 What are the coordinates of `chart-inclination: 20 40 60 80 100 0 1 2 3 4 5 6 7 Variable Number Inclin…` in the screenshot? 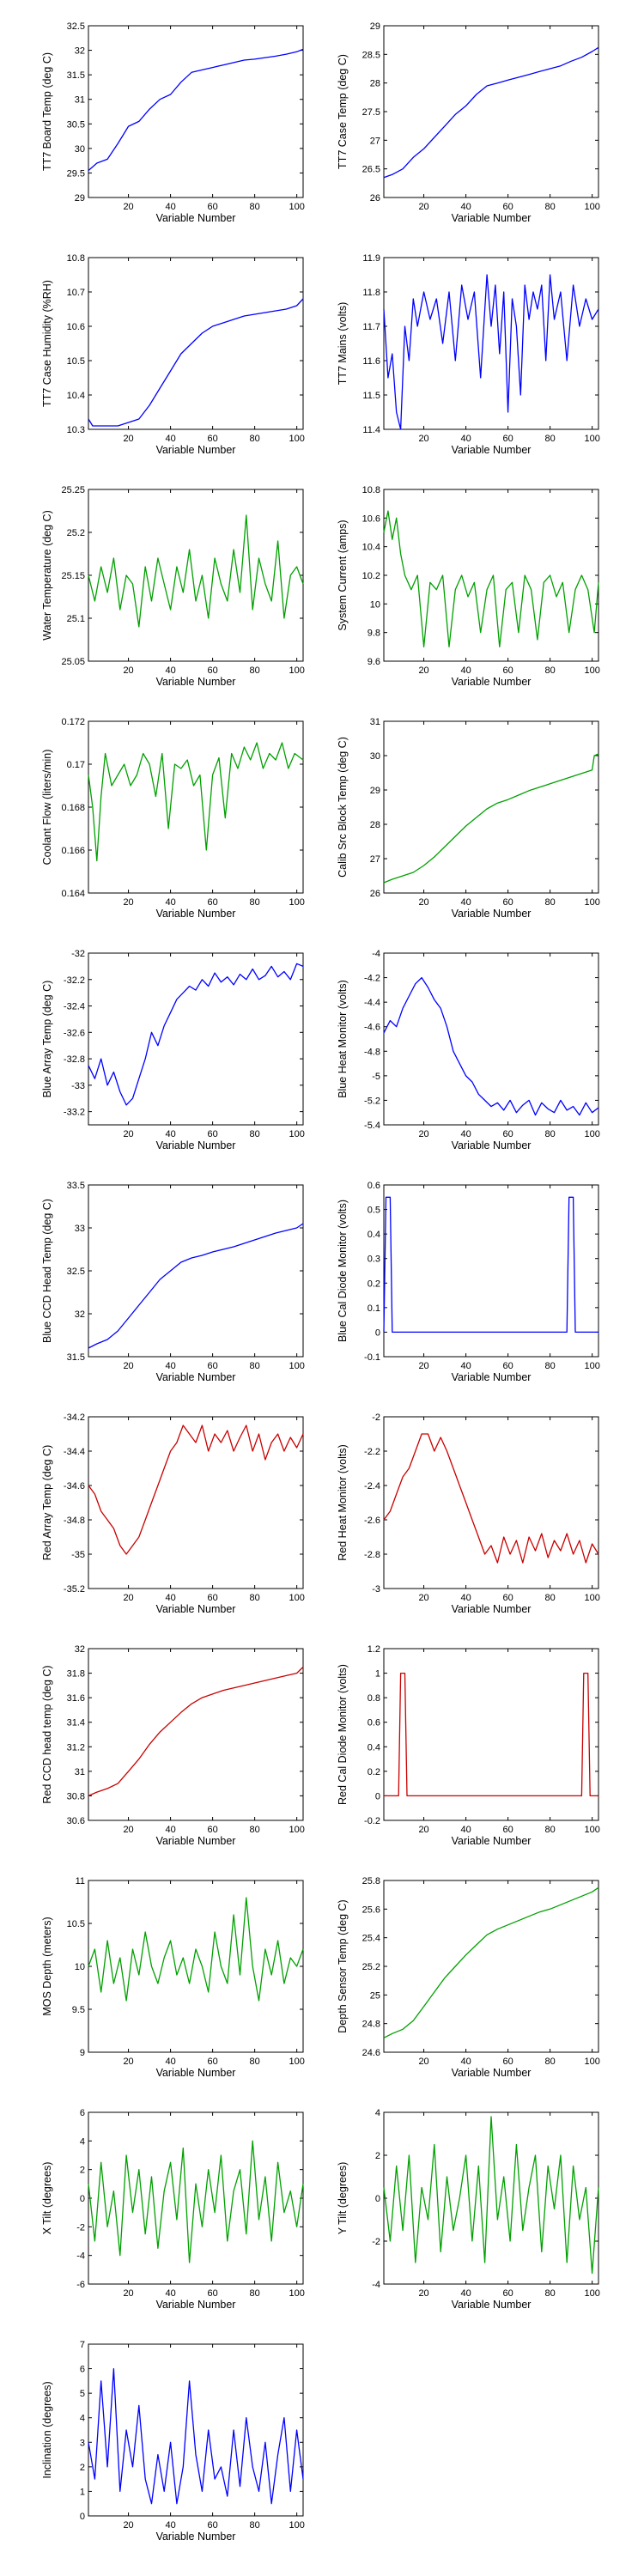 It's located at (173, 2441).